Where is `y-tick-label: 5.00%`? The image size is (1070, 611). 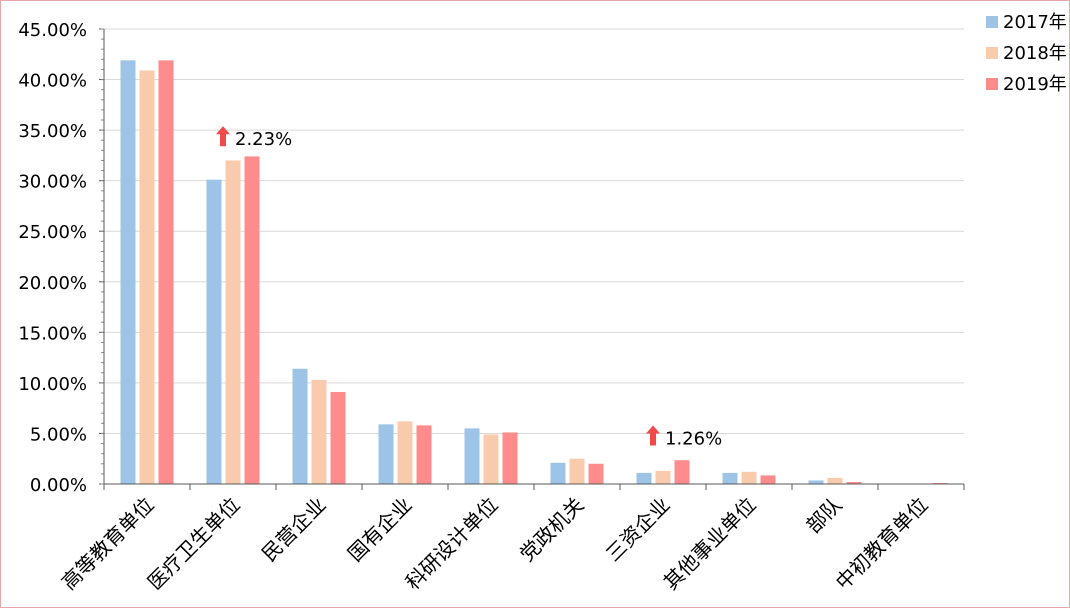 y-tick-label: 5.00% is located at coordinates (58, 434).